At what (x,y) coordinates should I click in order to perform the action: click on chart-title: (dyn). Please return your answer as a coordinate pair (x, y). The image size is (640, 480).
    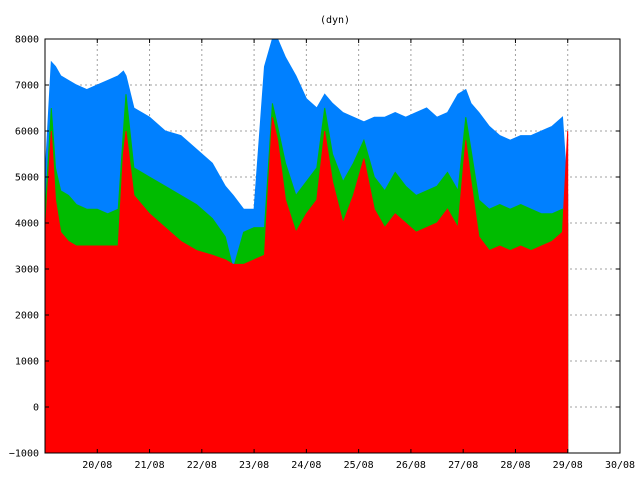
    Looking at the image, I should click on (335, 20).